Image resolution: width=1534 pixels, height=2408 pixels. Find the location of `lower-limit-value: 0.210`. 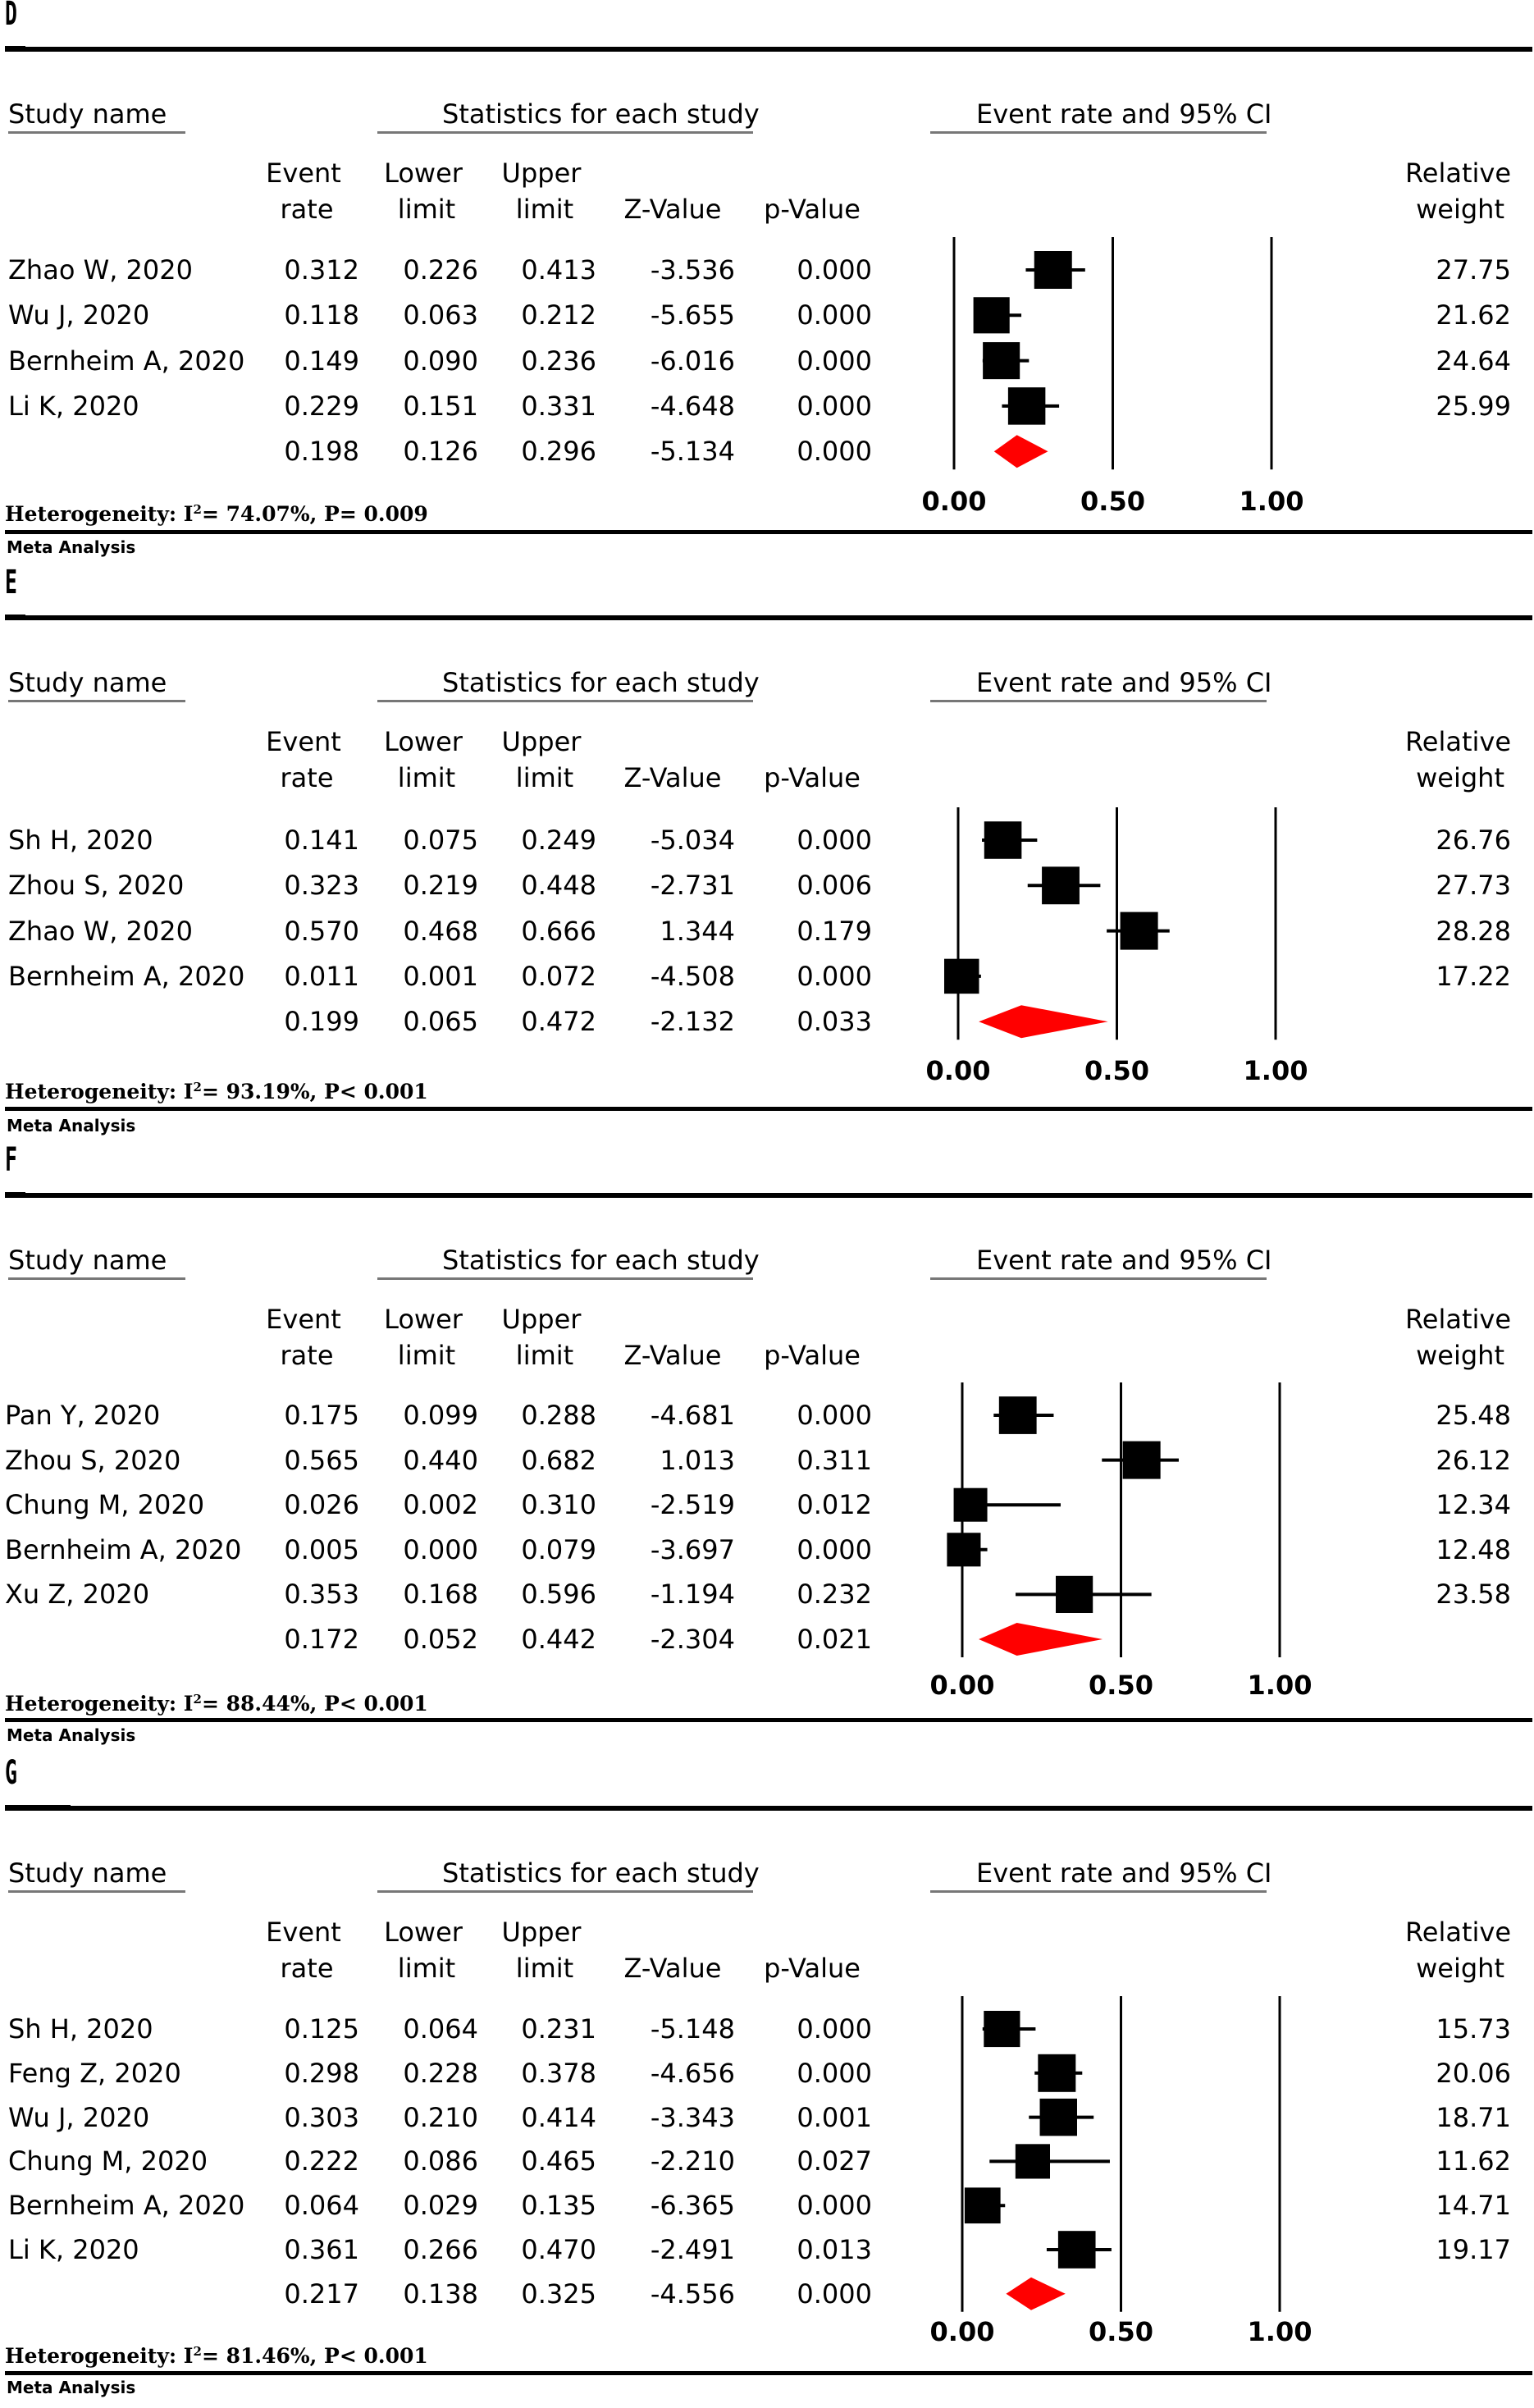

lower-limit-value: 0.210 is located at coordinates (440, 2117).